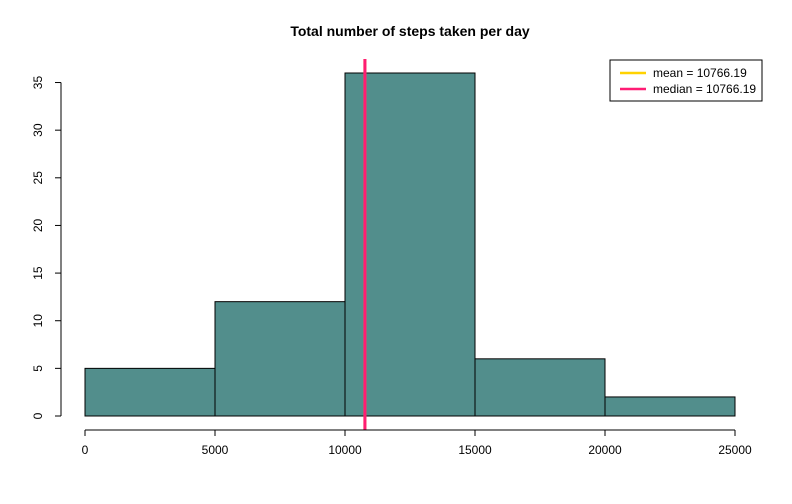  What do you see at coordinates (475, 450) in the screenshot?
I see `x-tick-label: 15000` at bounding box center [475, 450].